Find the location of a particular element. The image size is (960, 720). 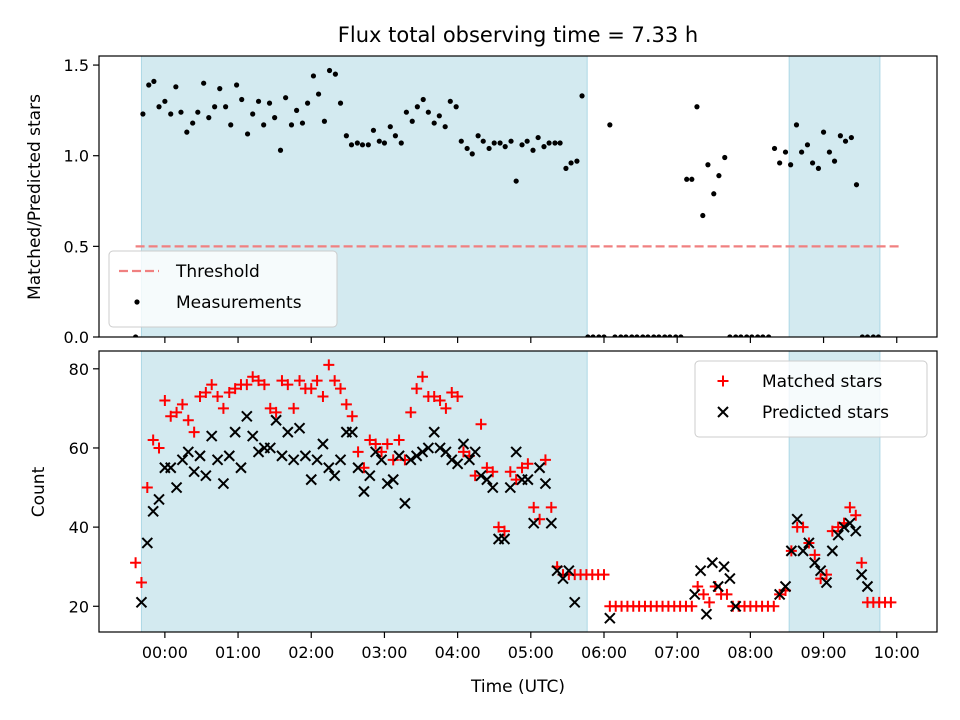

x-tick-label: 03:00 is located at coordinates (384, 652).